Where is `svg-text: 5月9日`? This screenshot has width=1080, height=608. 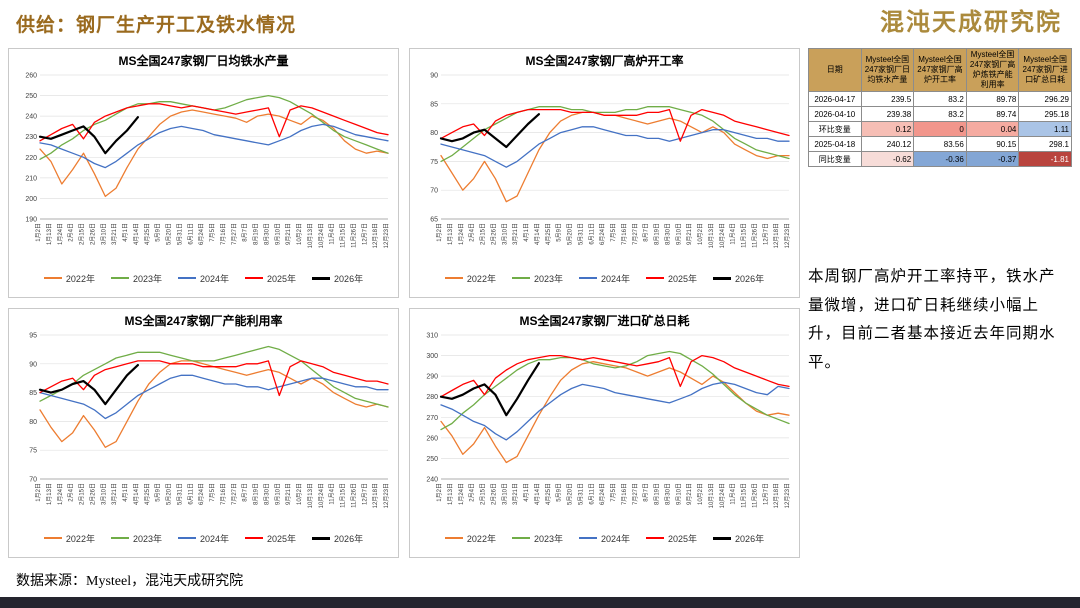 svg-text: 5月9日 is located at coordinates (558, 492).